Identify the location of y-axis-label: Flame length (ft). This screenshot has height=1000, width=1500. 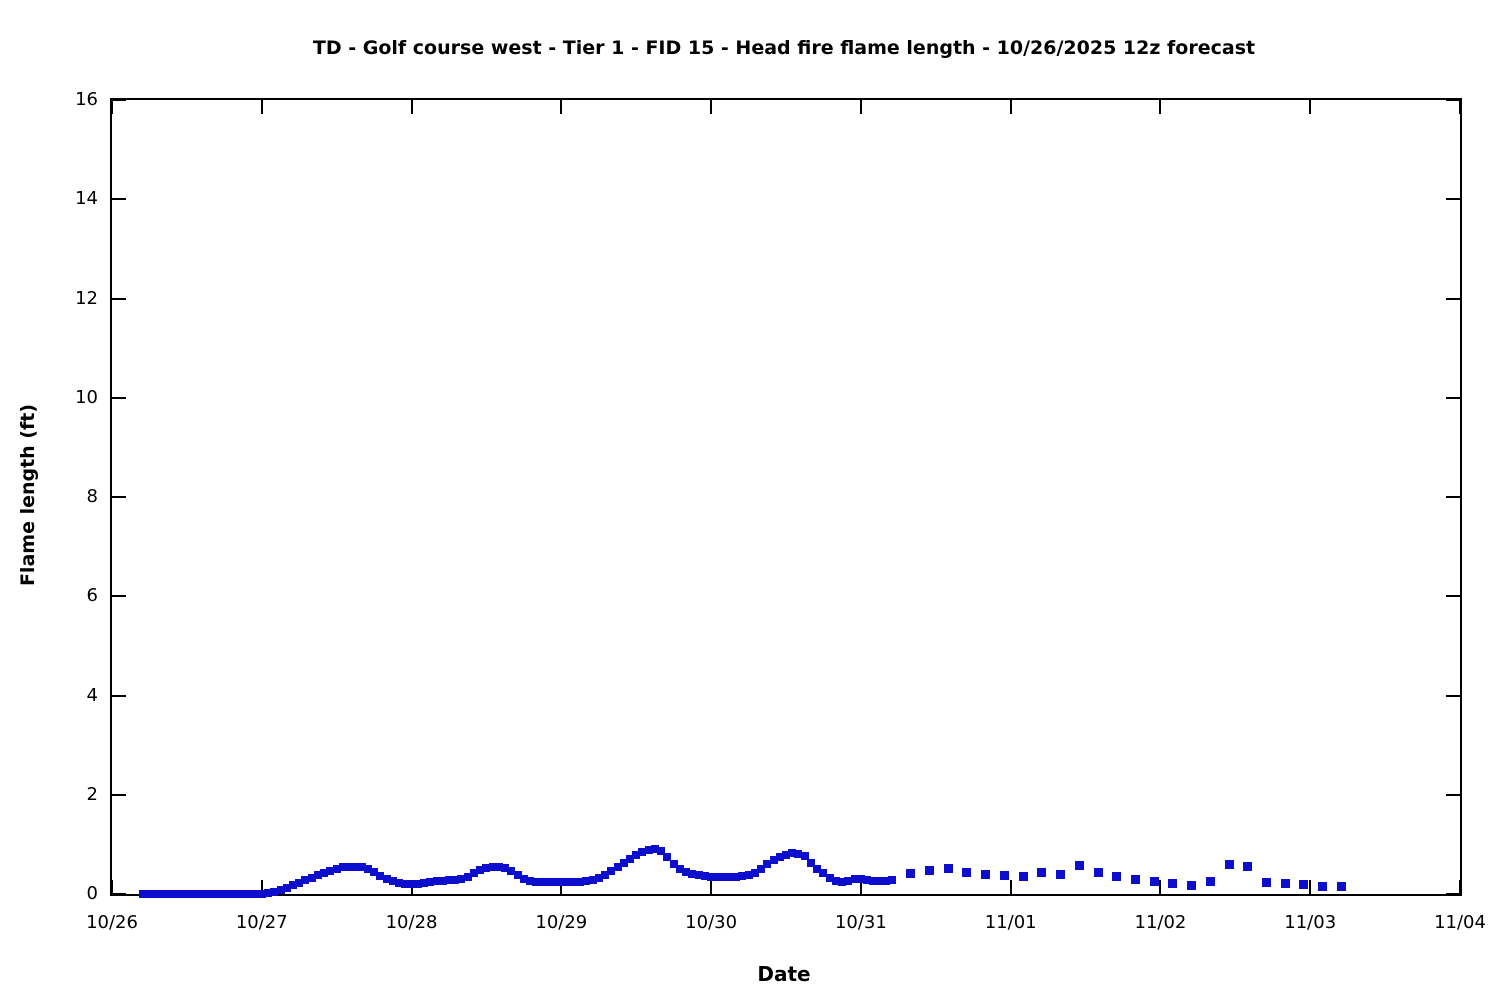
(28, 495).